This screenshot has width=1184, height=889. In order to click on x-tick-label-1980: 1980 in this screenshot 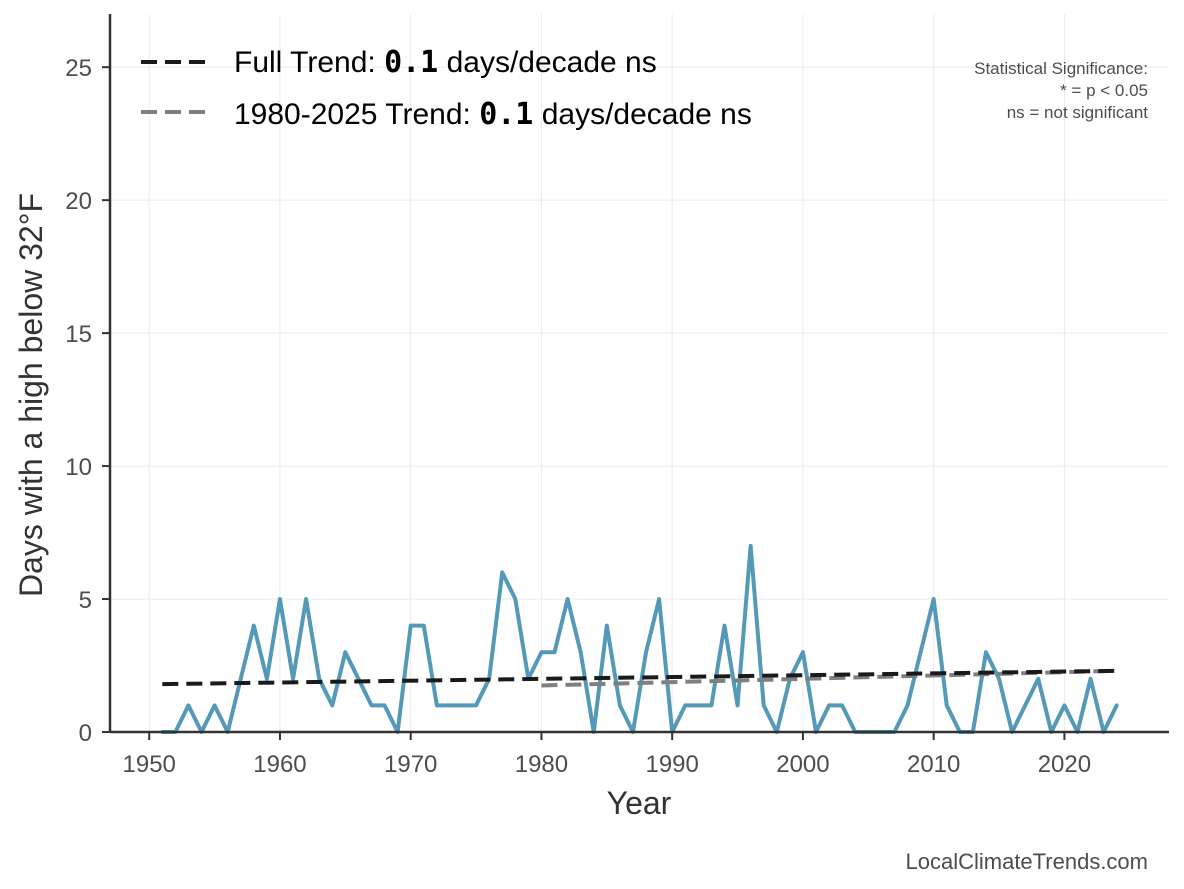, I will do `click(541, 764)`.